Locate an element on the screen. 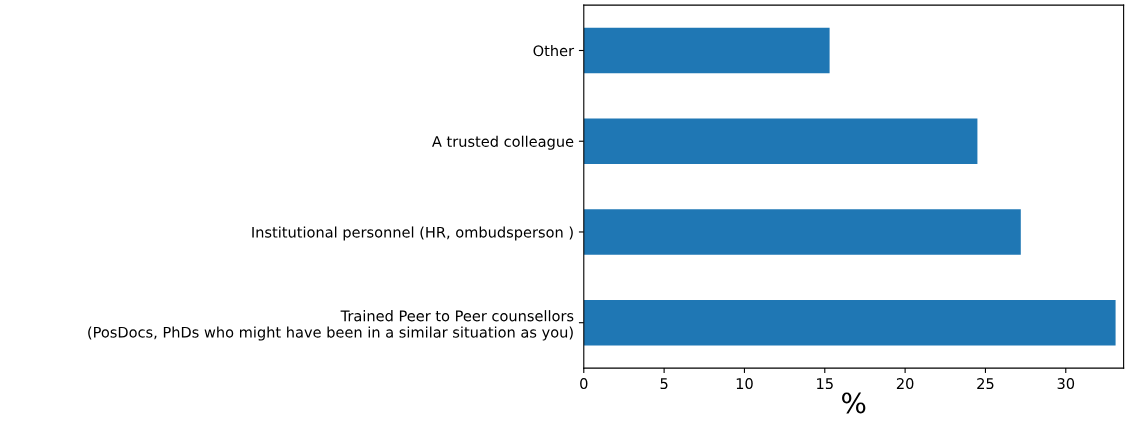 The height and width of the screenshot is (427, 1127). y-tick-label: Institutional personnel (HR, ombudsperson ) is located at coordinates (412, 233).